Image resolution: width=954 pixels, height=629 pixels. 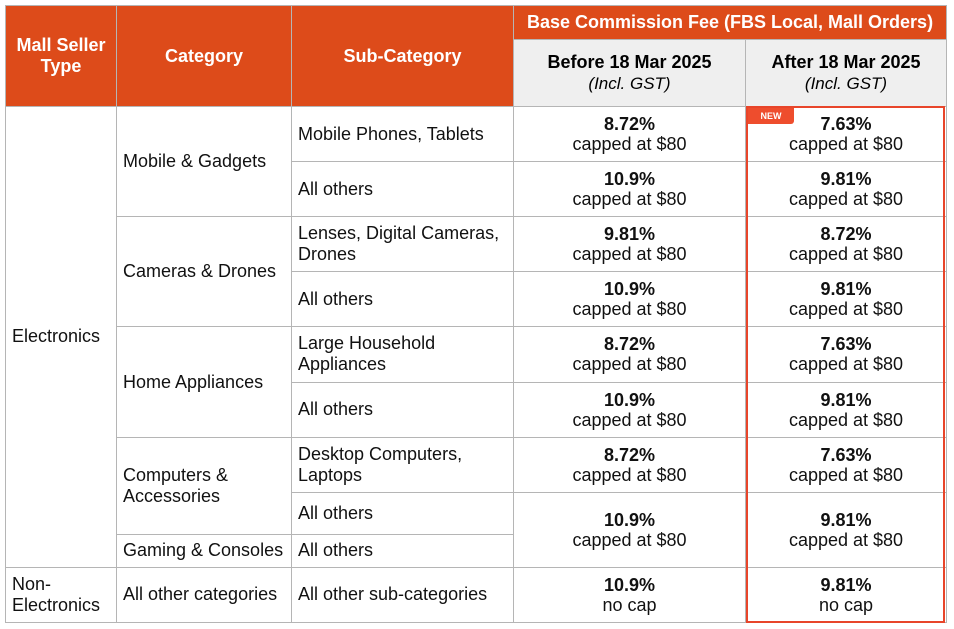 I want to click on header-before: Before 18 Mar 2025 (Incl. GST), so click(x=629, y=73).